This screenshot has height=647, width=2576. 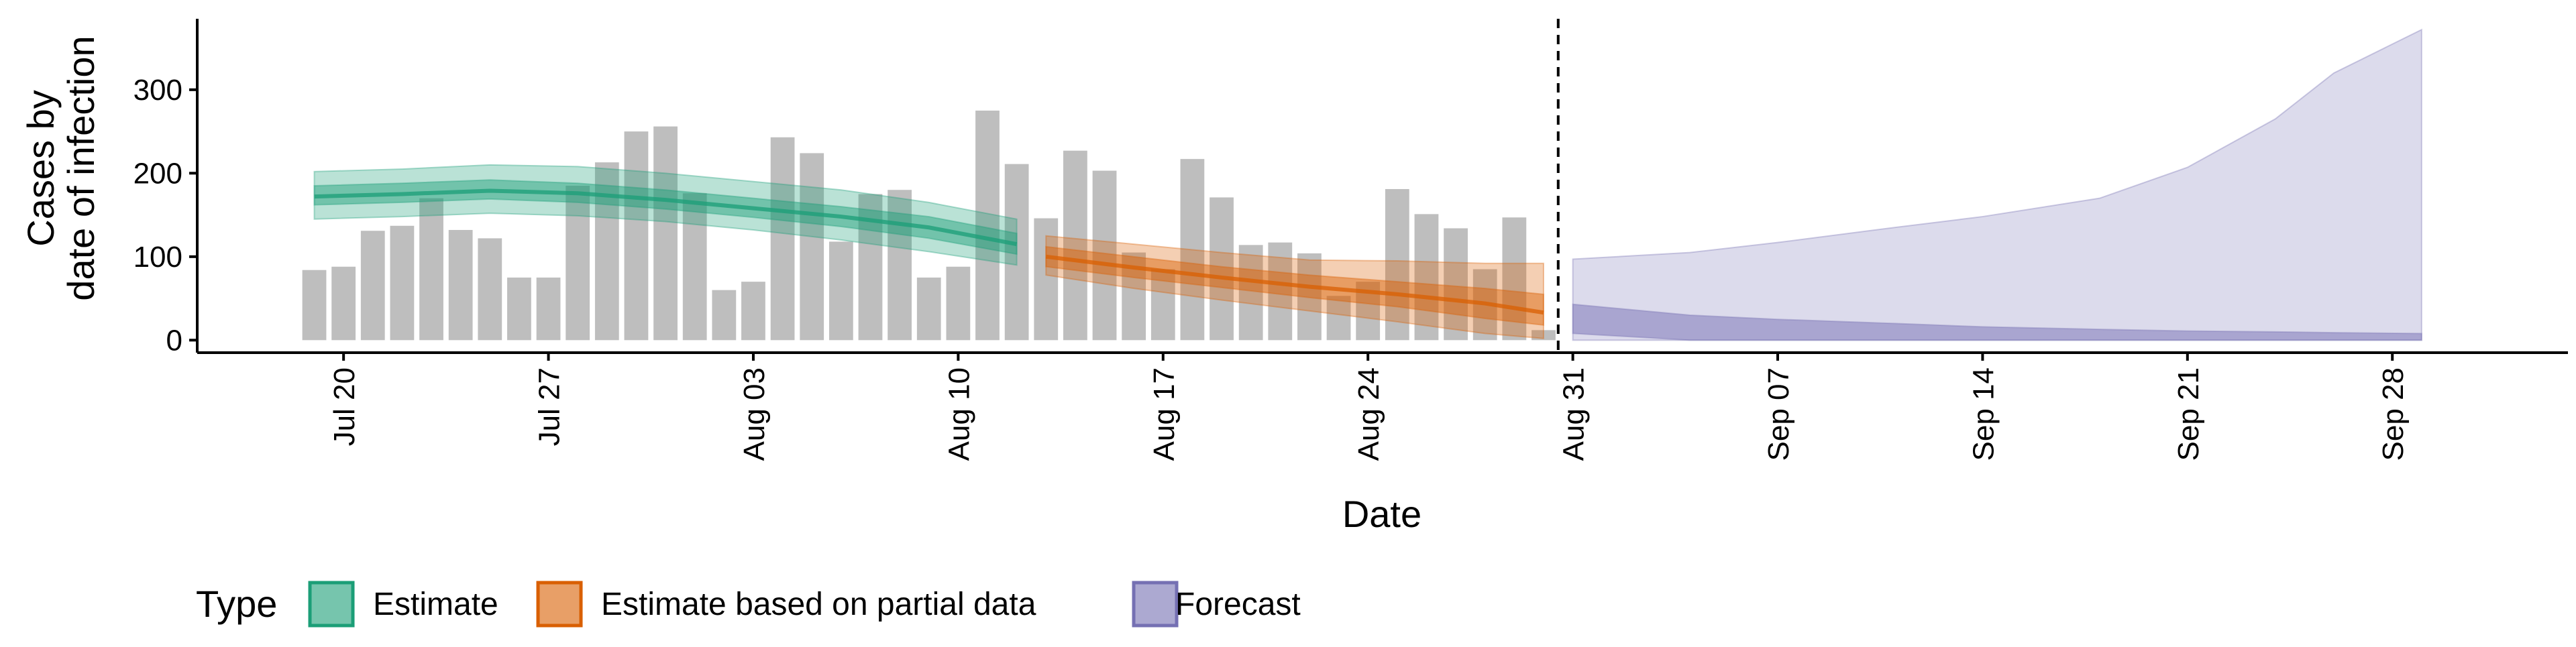 I want to click on estimate-median-line, so click(x=666, y=217).